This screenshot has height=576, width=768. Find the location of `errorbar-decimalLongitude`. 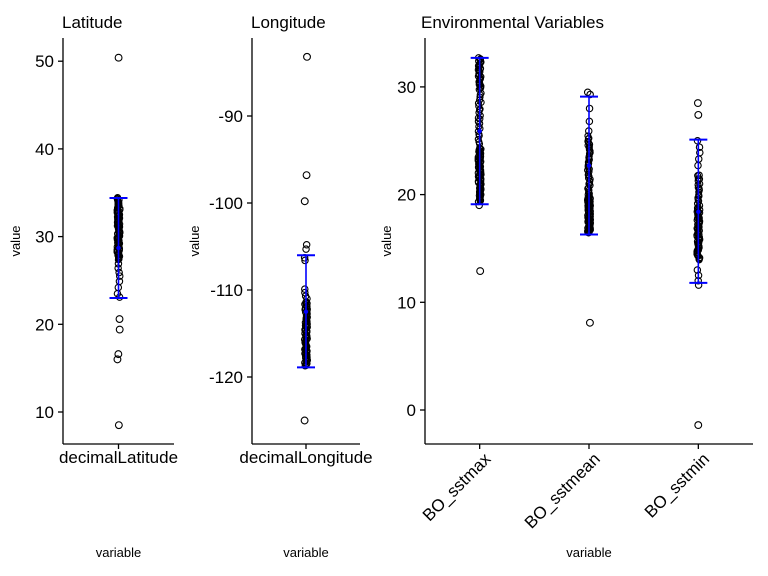

errorbar-decimalLongitude is located at coordinates (306, 311).